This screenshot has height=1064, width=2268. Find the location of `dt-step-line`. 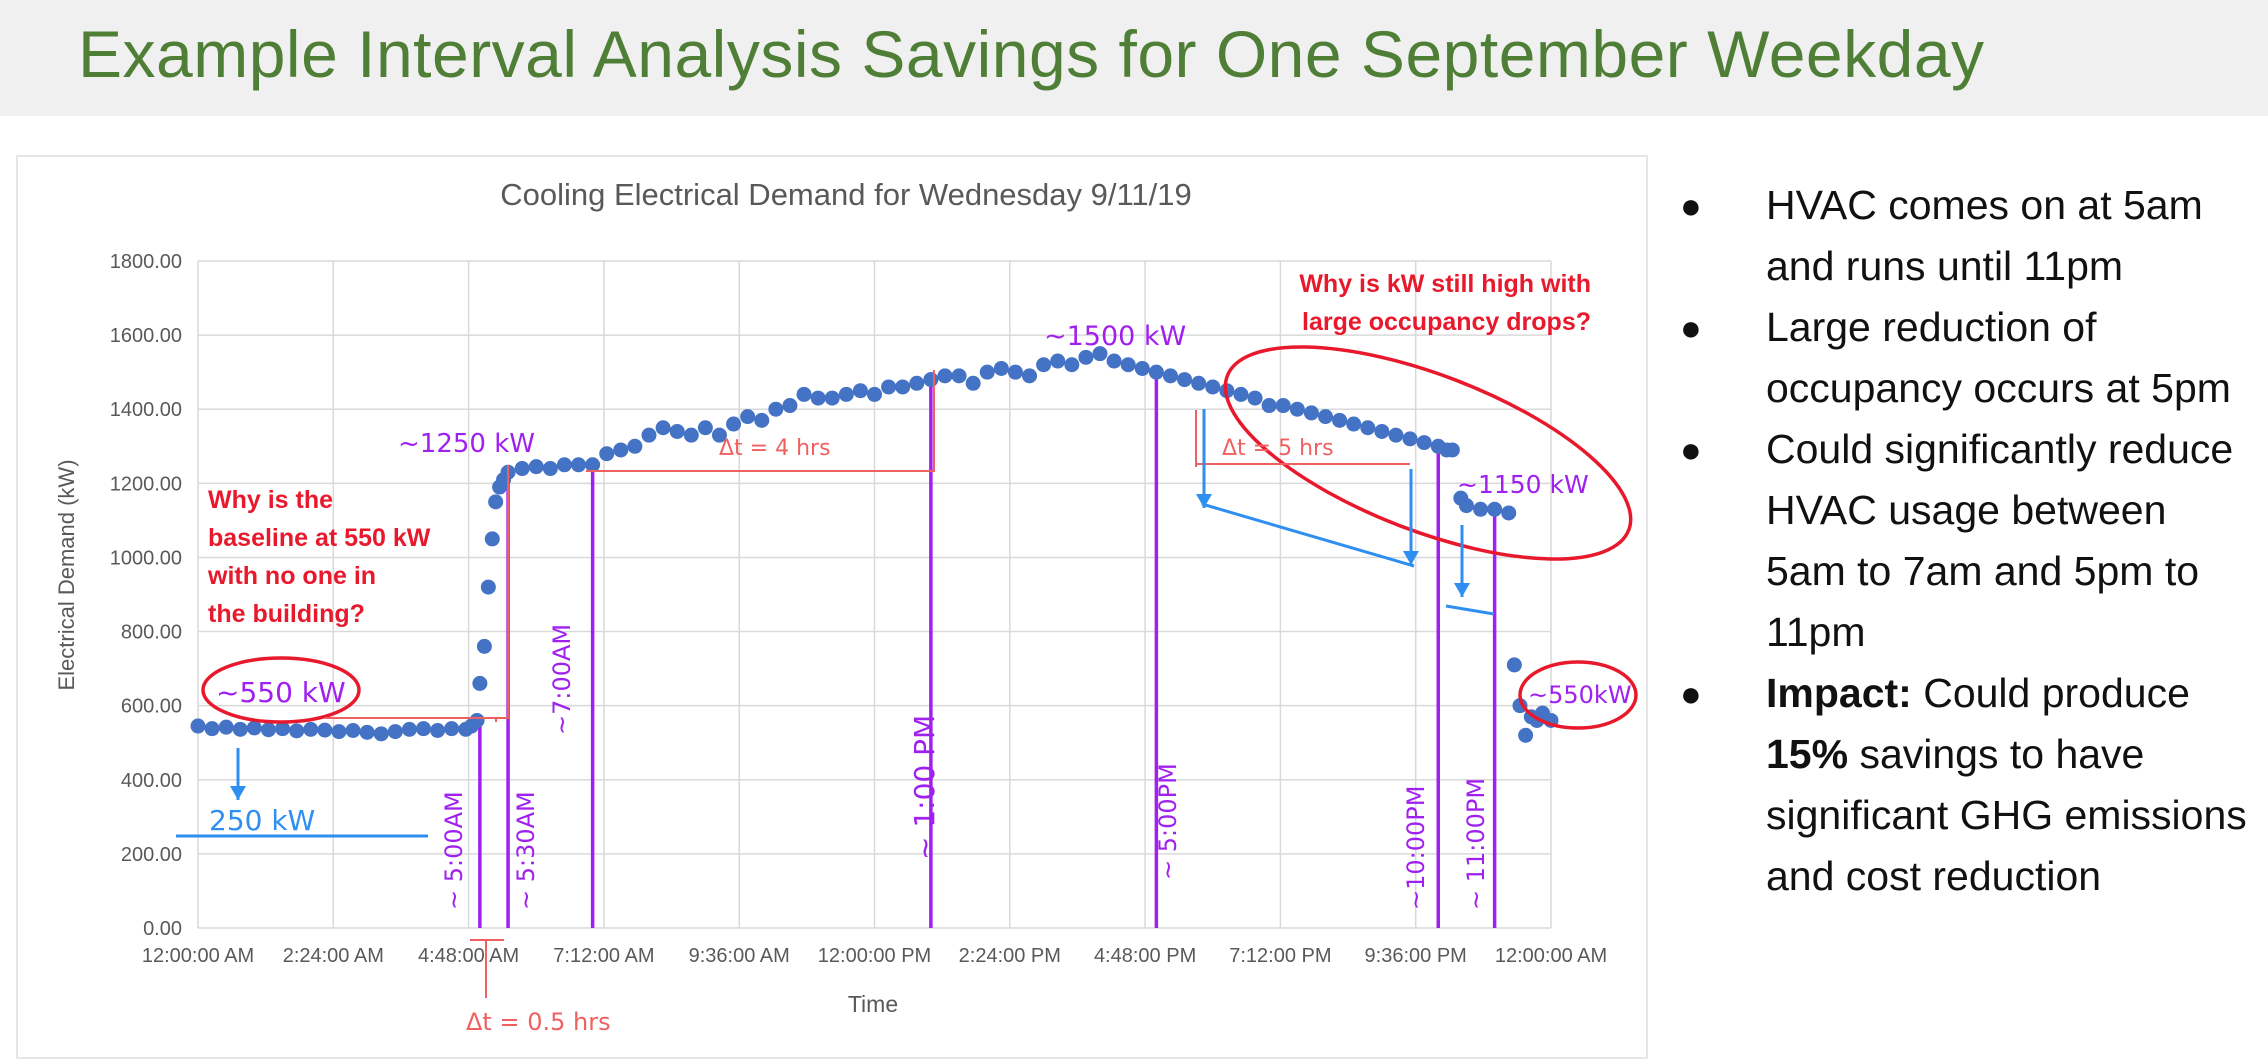

dt-step-line is located at coordinates (494, 592).